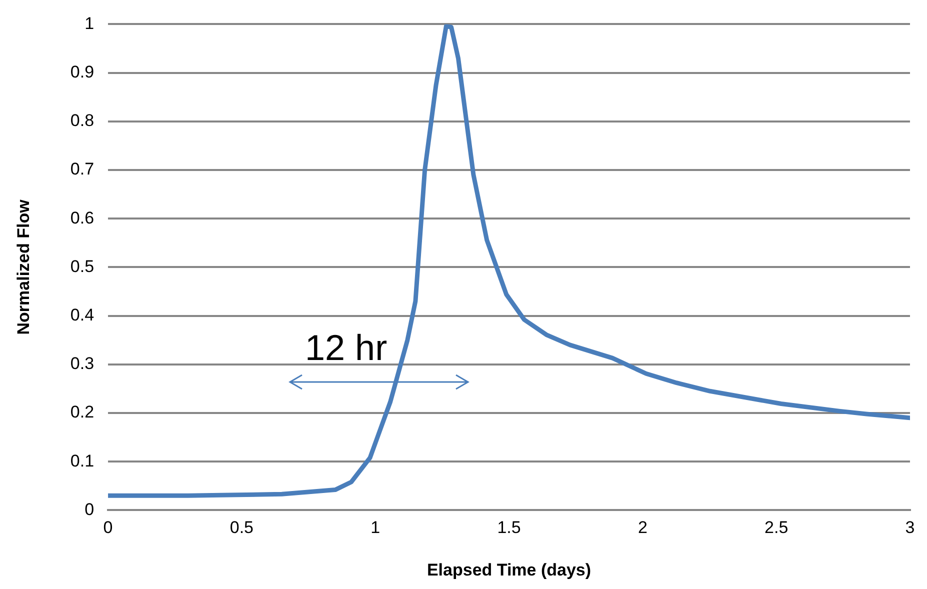 The image size is (927, 589). What do you see at coordinates (82, 364) in the screenshot?
I see `y-tick-label: 0.3` at bounding box center [82, 364].